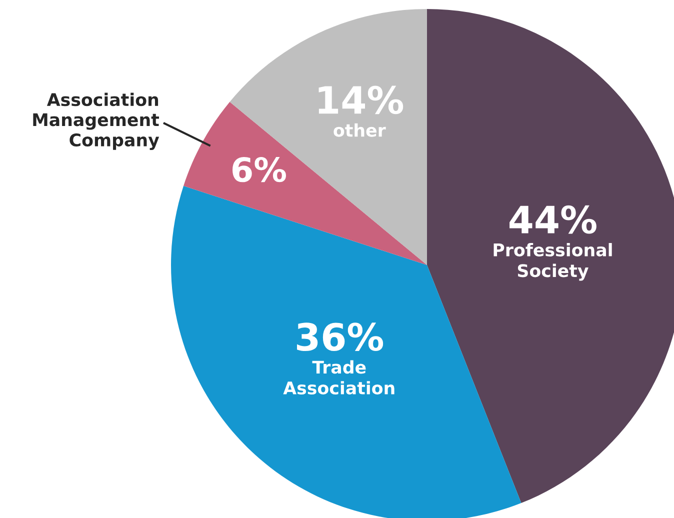  What do you see at coordinates (338, 377) in the screenshot?
I see `slice-label: Trade Association` at bounding box center [338, 377].